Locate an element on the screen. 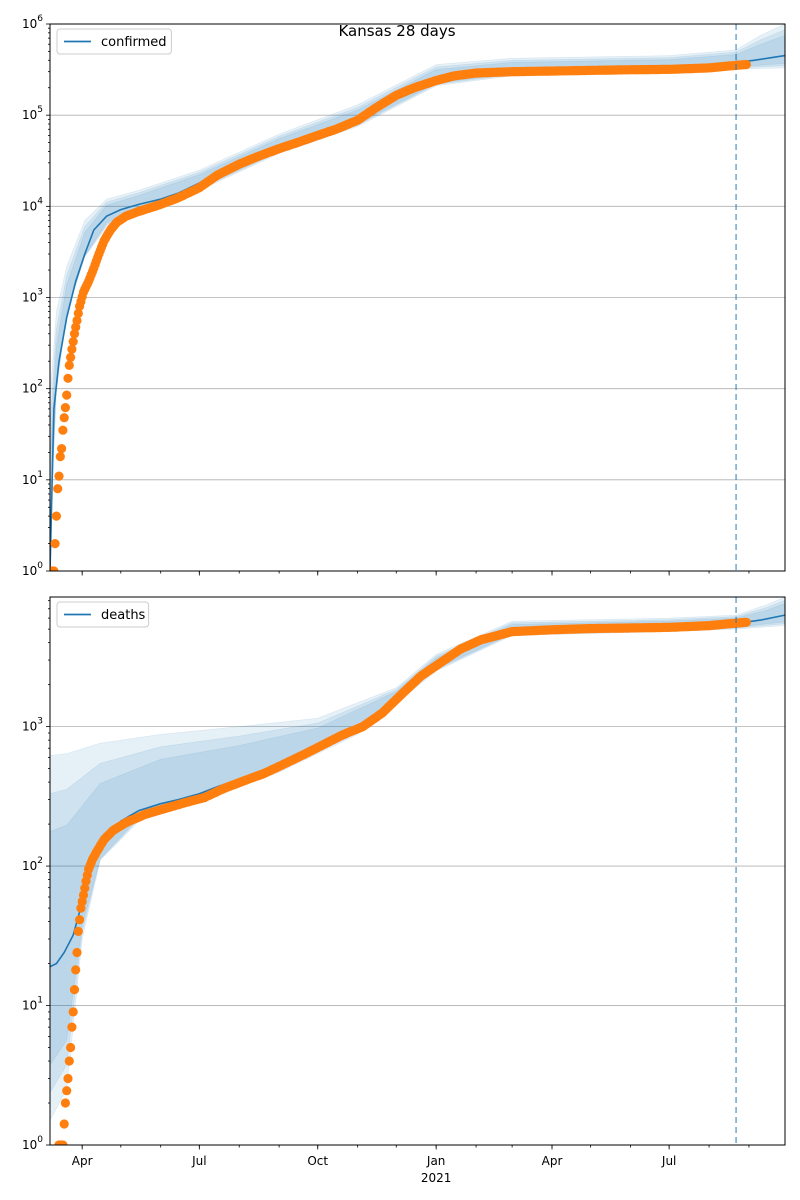 The width and height of the screenshot is (800, 1200). x-tick-label: Oct is located at coordinates (317, 1161).